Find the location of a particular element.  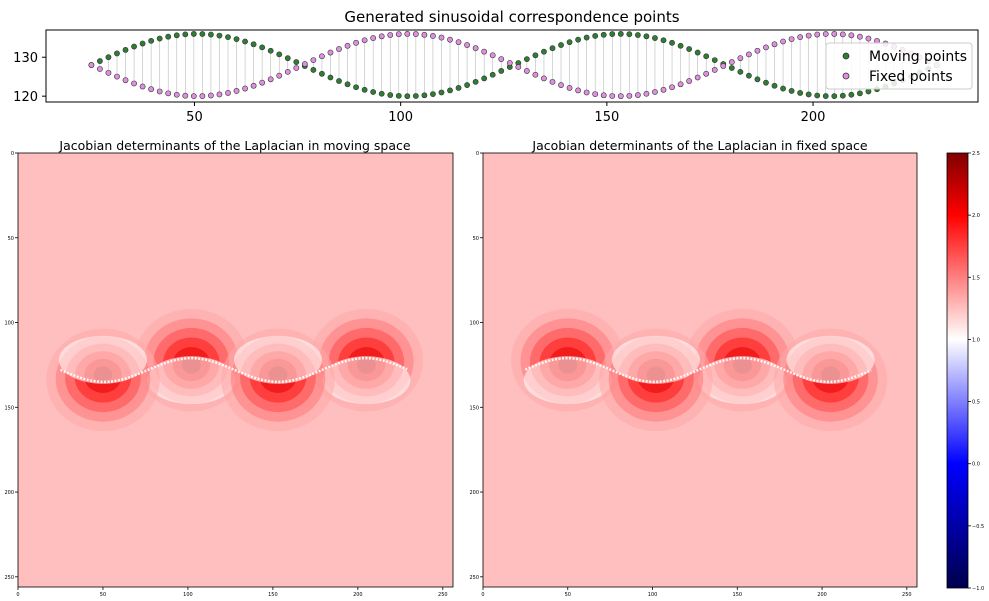

scatter-x-tick-label: 150 is located at coordinates (606, 117).